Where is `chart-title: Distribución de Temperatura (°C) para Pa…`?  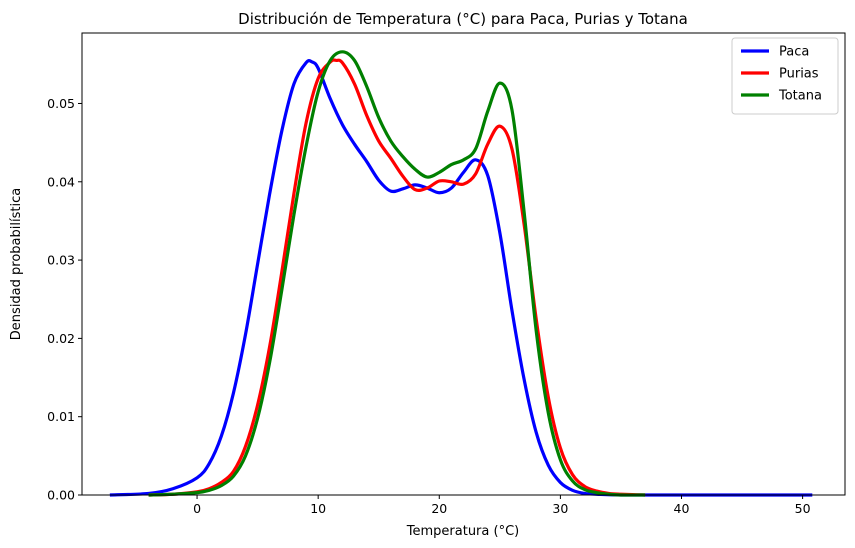
chart-title: Distribución de Temperatura (°C) para Pa… is located at coordinates (463, 19).